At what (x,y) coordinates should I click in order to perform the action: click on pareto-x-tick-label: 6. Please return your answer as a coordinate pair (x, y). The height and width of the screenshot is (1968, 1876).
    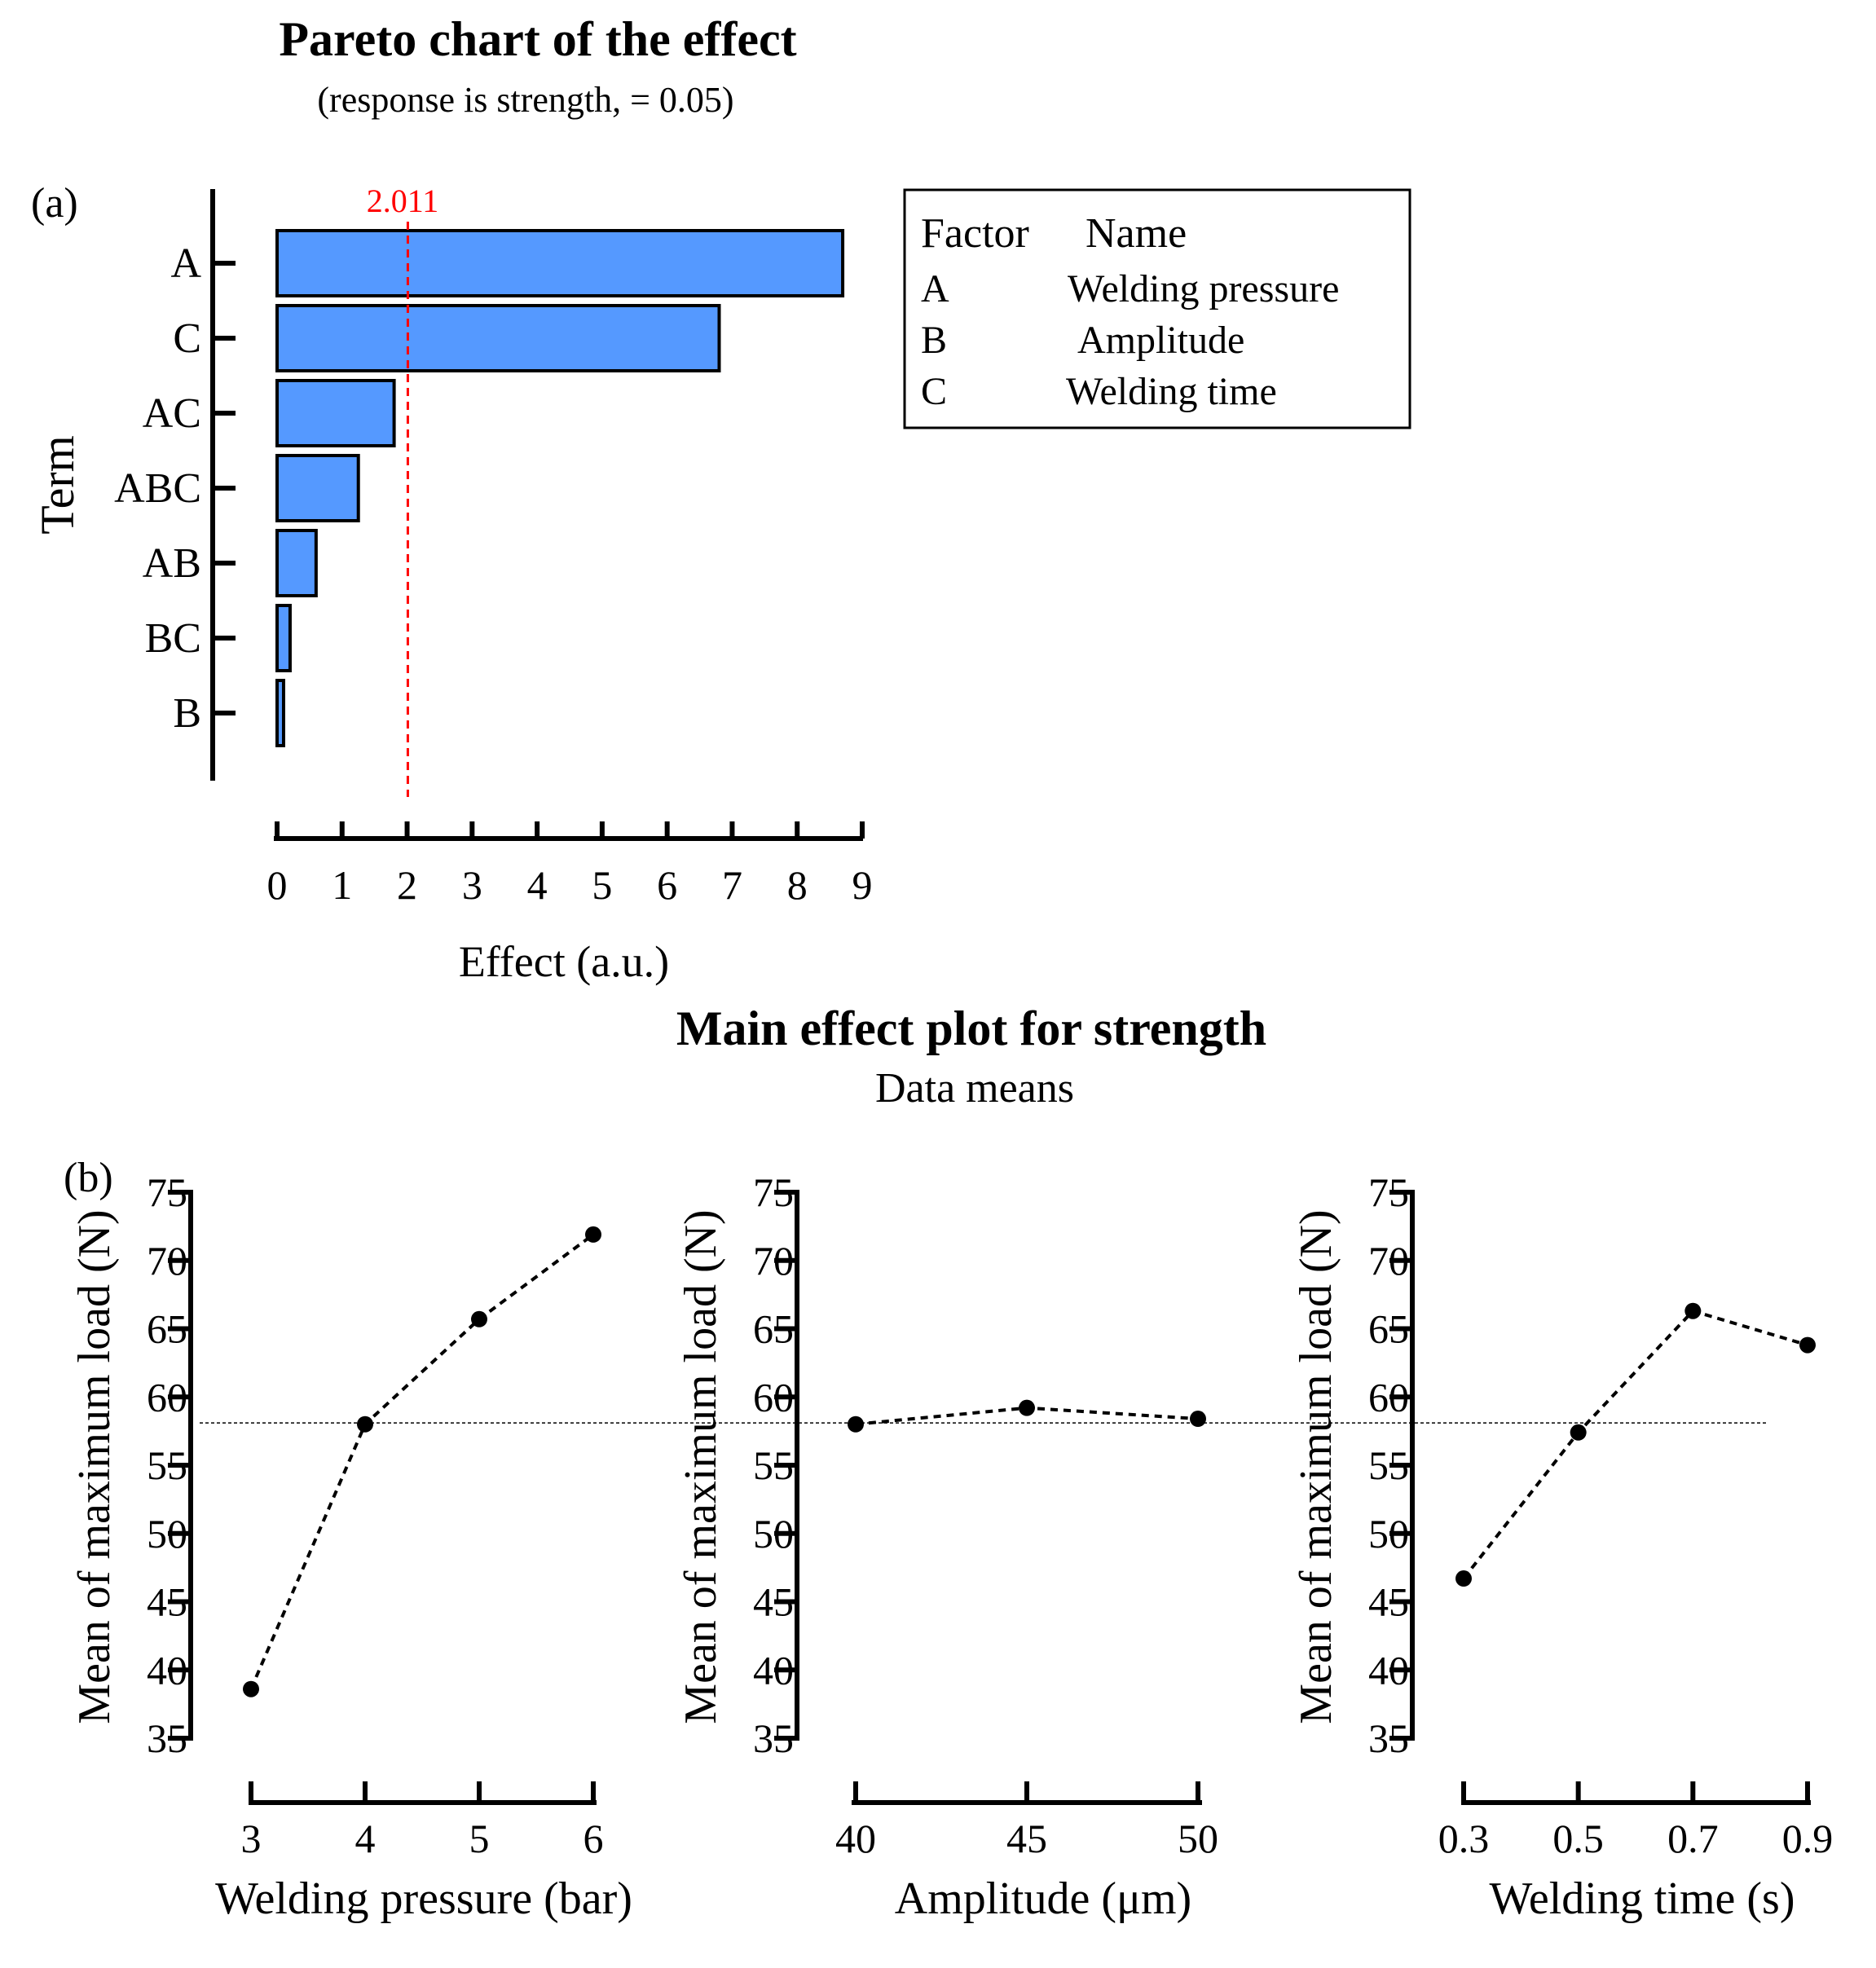
    Looking at the image, I should click on (667, 885).